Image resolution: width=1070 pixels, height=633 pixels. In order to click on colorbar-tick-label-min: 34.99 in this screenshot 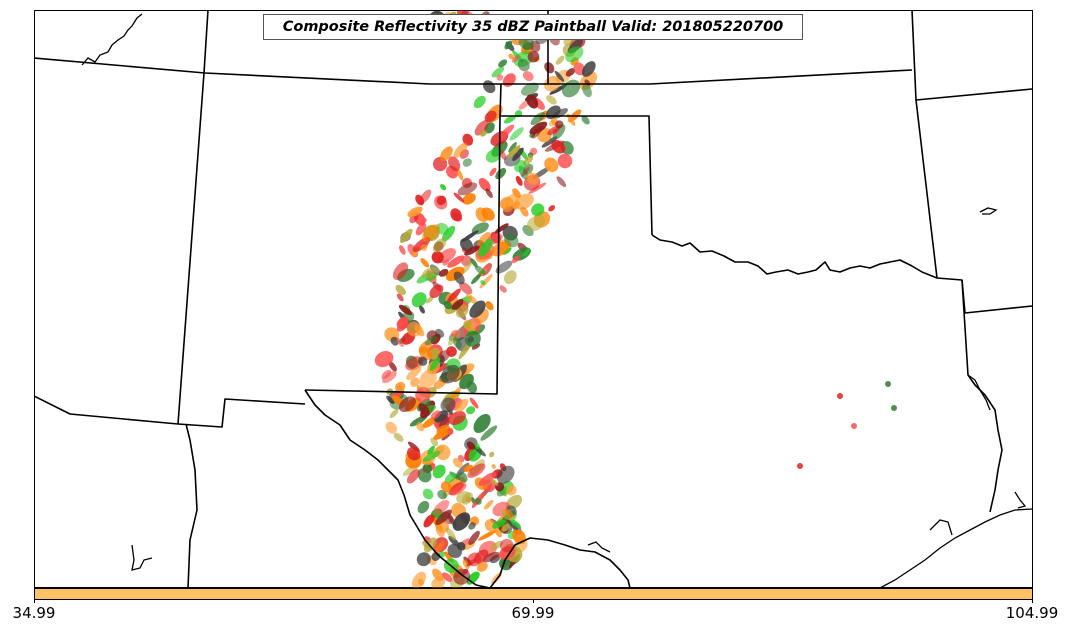, I will do `click(34, 613)`.